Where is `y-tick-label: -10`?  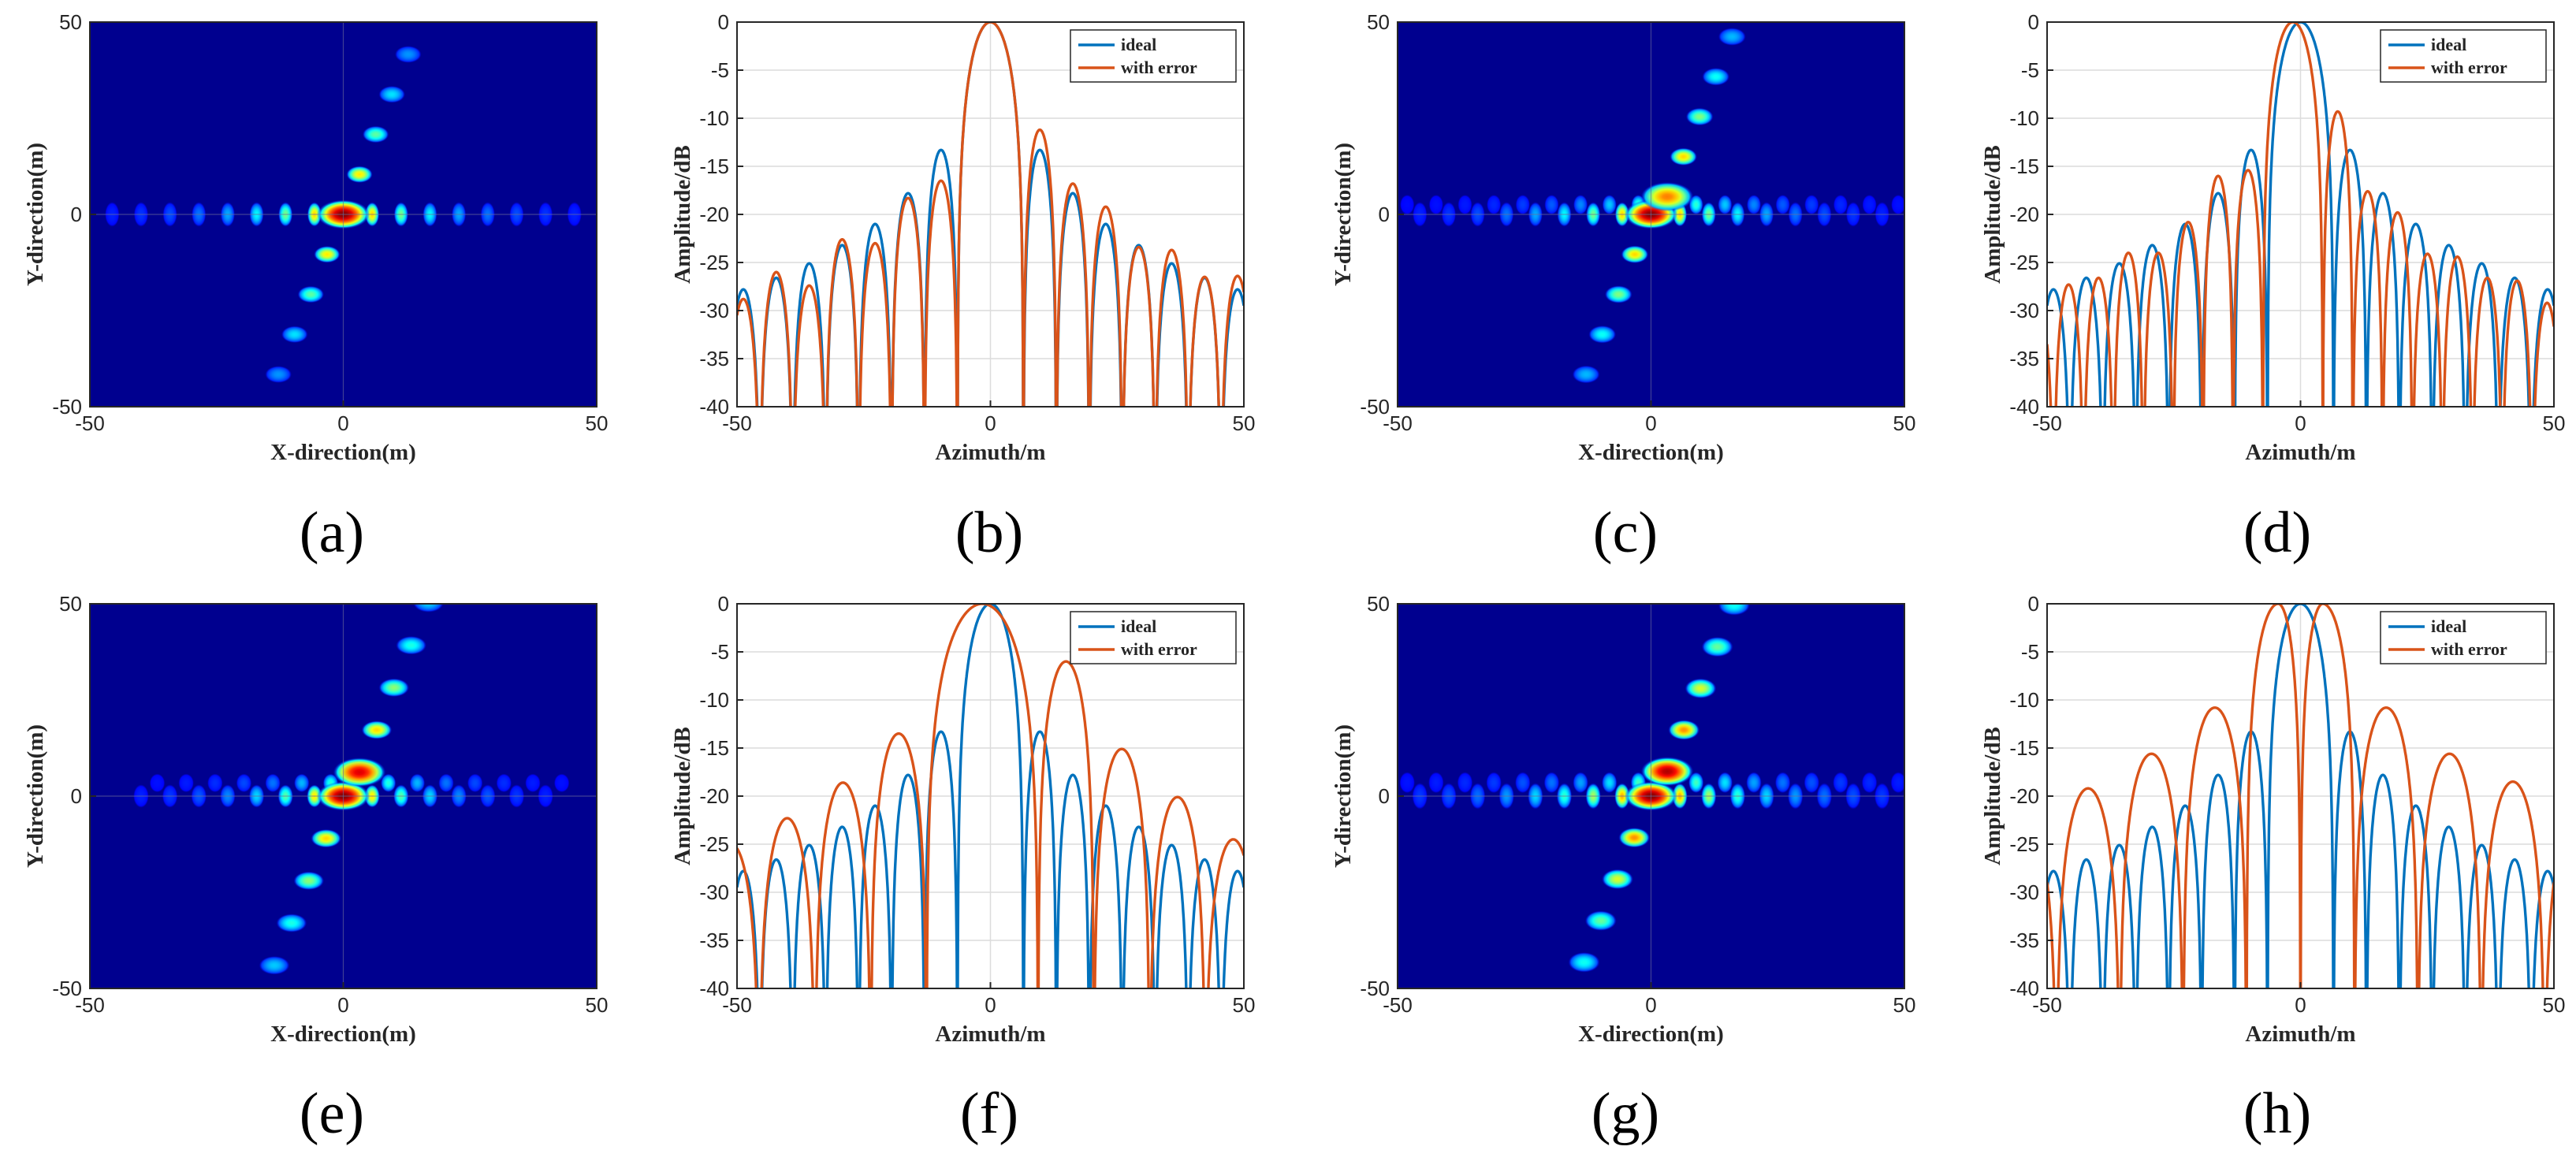 y-tick-label: -10 is located at coordinates (2024, 118).